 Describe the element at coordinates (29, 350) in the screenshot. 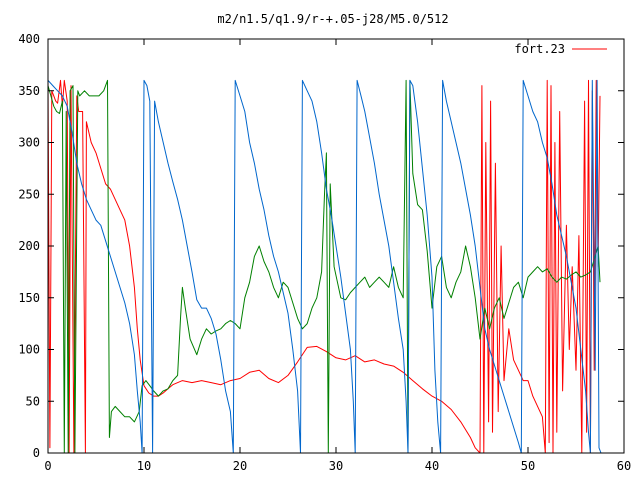

I see `y-tick-label: 100` at that location.